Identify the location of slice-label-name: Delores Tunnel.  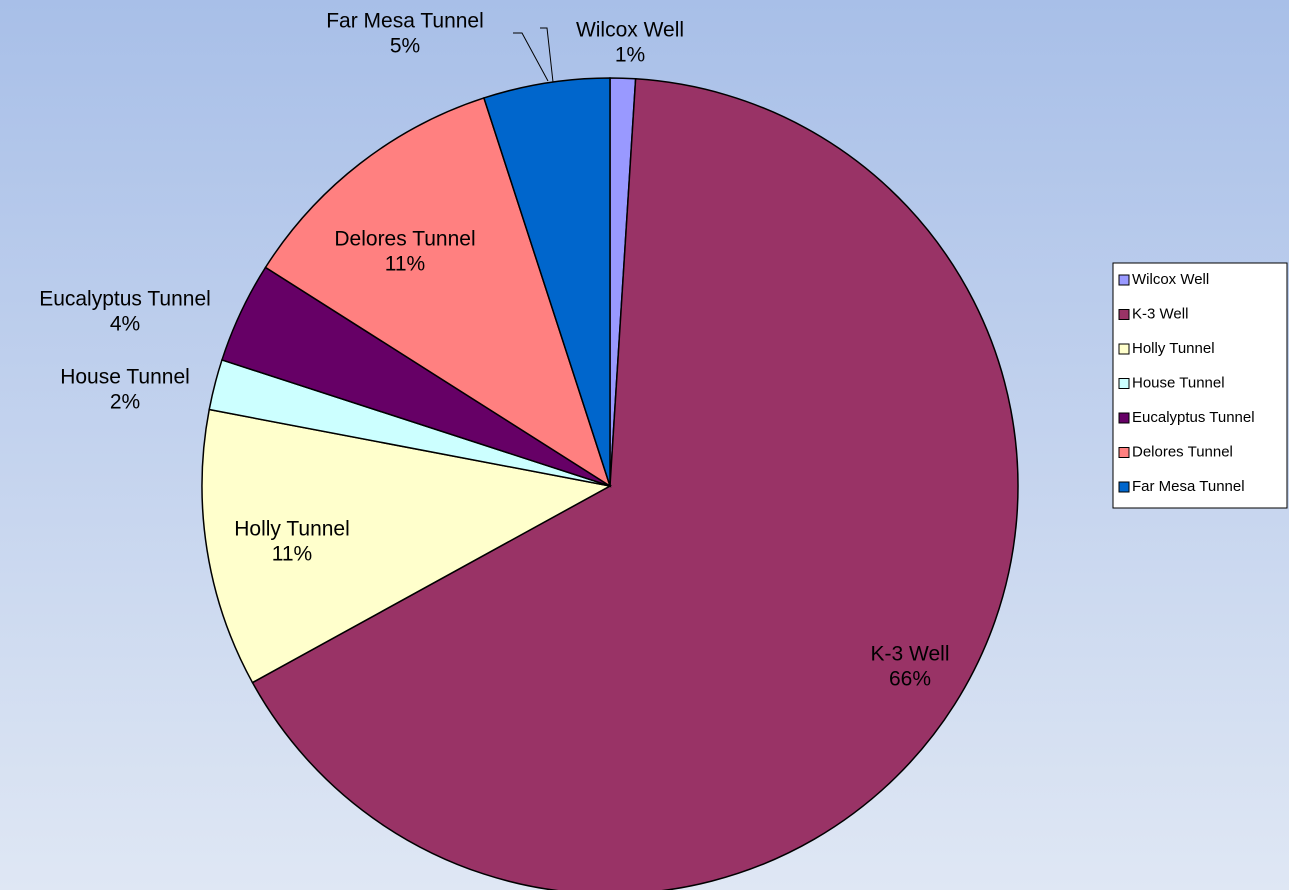
(404, 239).